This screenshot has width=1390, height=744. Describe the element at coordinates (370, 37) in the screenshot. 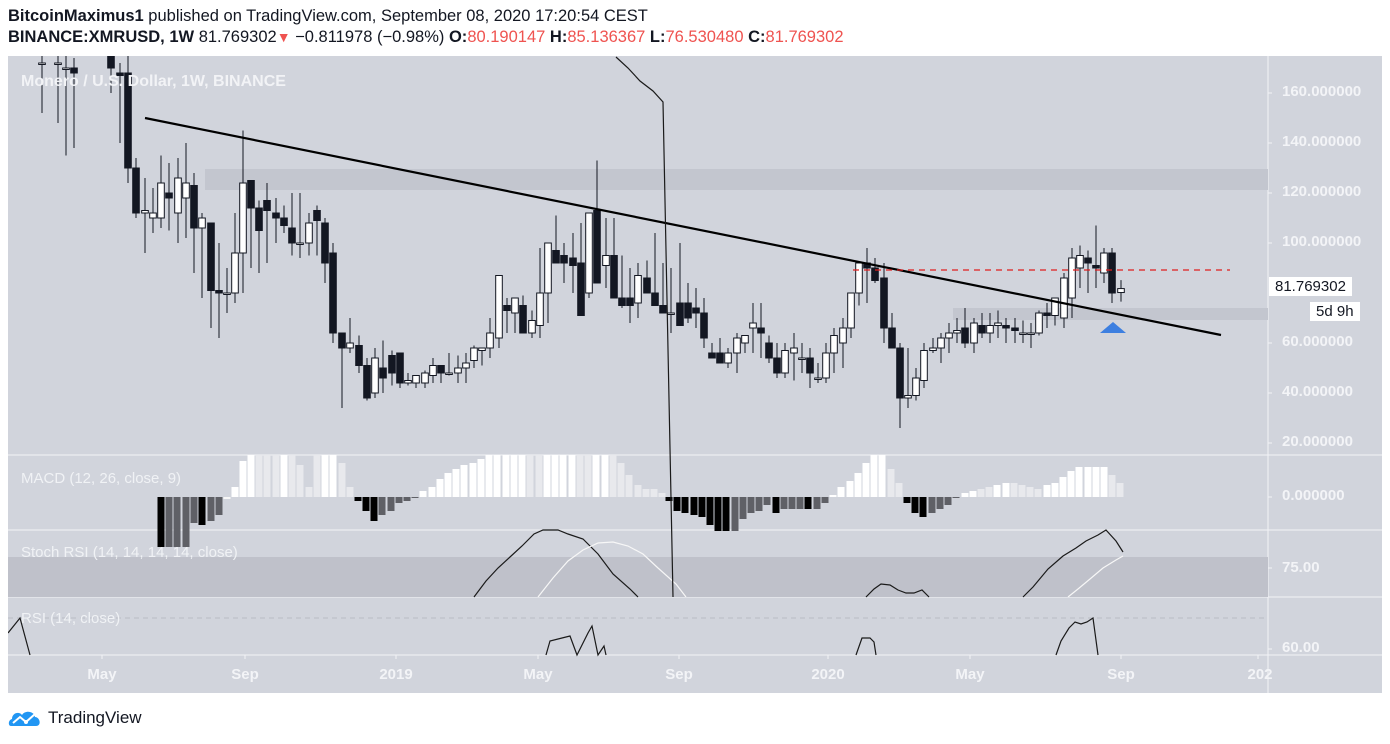

I see `price-change: −0.811978 (−0.98%)` at that location.